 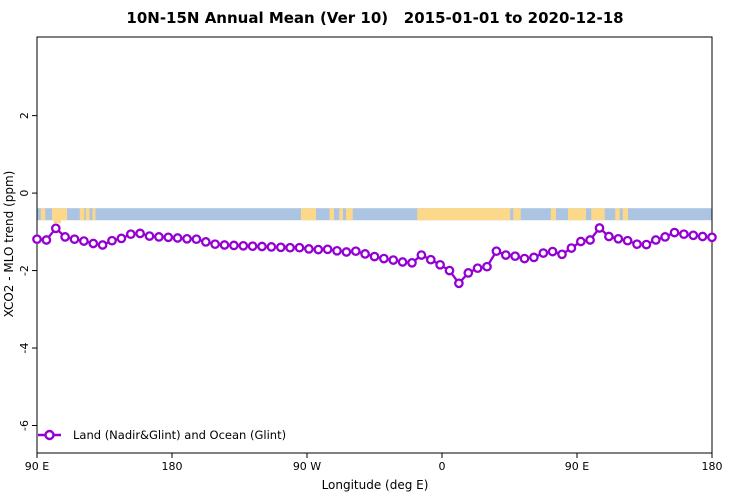 I want to click on y-tick-label: -2, so click(x=24, y=270).